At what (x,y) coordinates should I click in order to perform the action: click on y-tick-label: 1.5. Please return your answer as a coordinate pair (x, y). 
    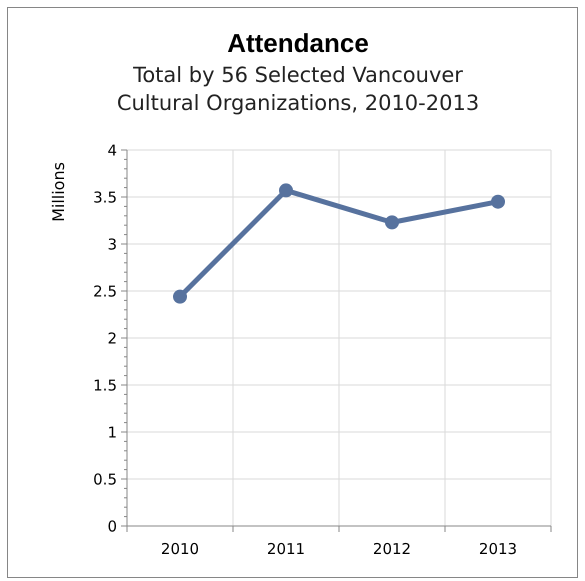
    Looking at the image, I should click on (105, 385).